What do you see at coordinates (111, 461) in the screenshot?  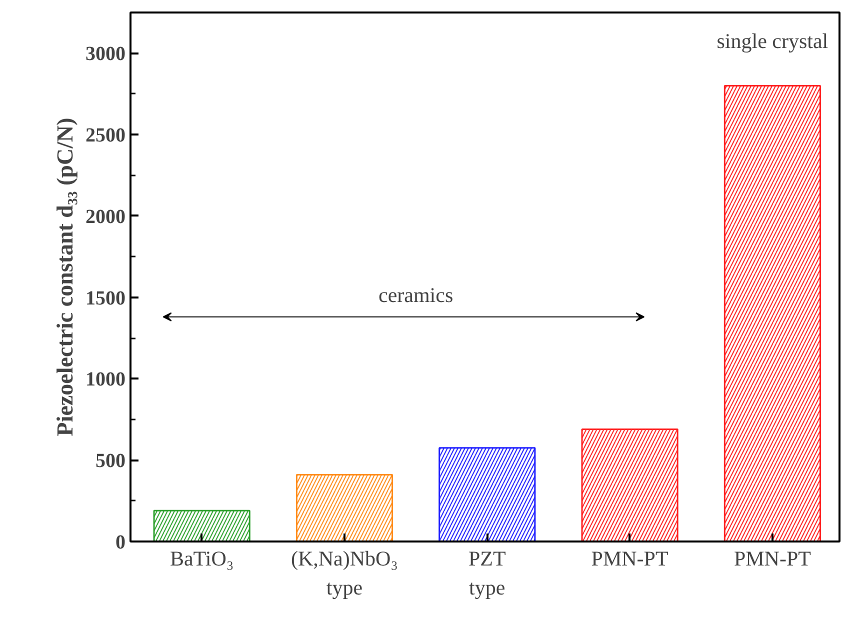 I see `y-tick-label: 500` at bounding box center [111, 461].